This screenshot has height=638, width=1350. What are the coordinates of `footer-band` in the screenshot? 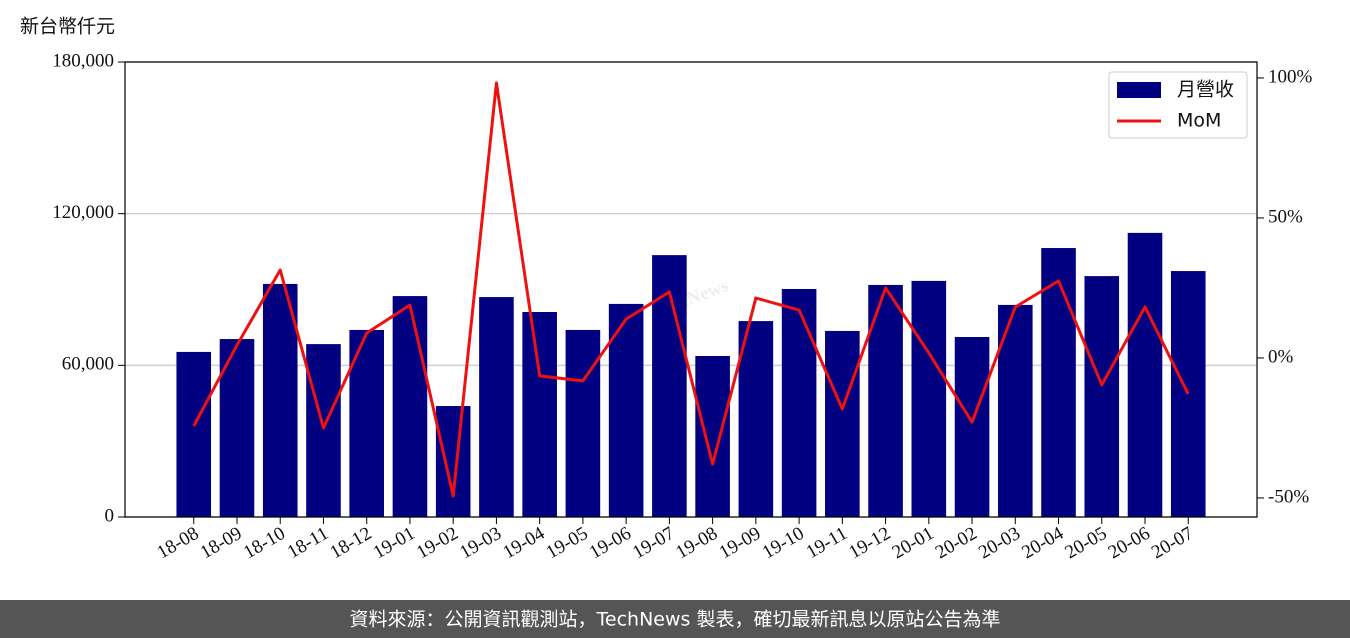 It's located at (675, 619).